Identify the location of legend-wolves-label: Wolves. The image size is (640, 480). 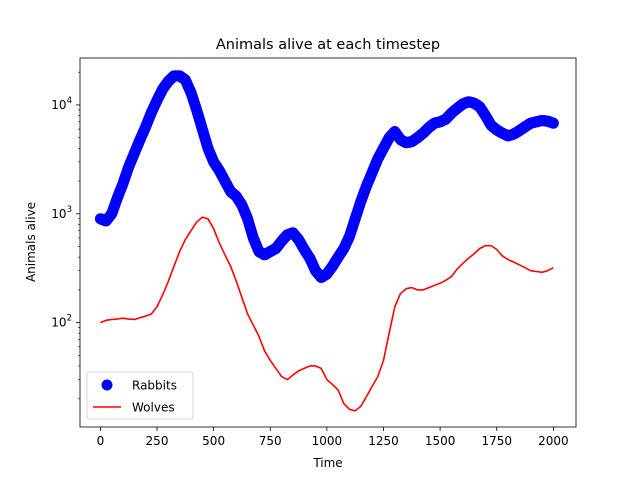
(153, 408).